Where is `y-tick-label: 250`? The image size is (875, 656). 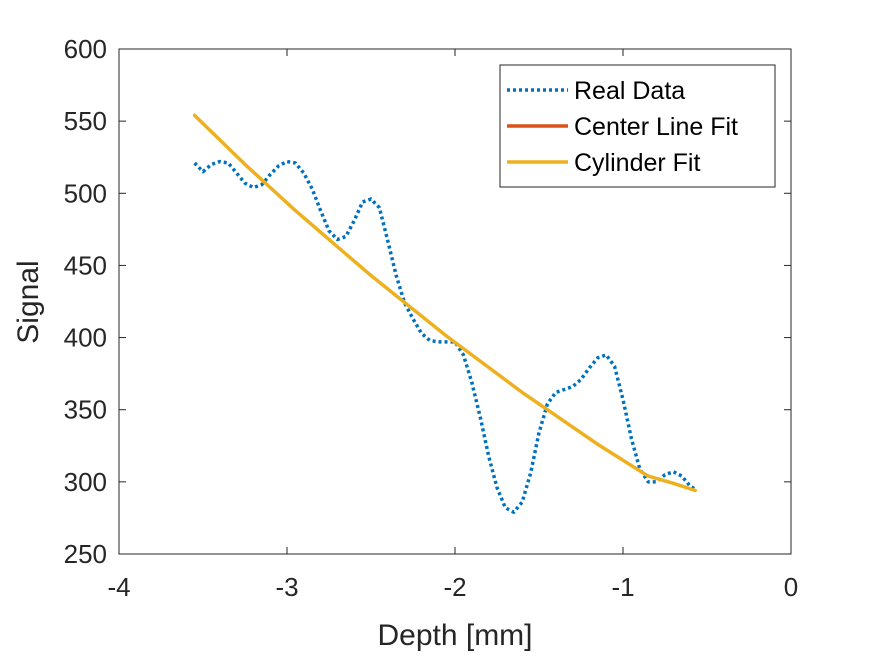 y-tick-label: 250 is located at coordinates (85, 554).